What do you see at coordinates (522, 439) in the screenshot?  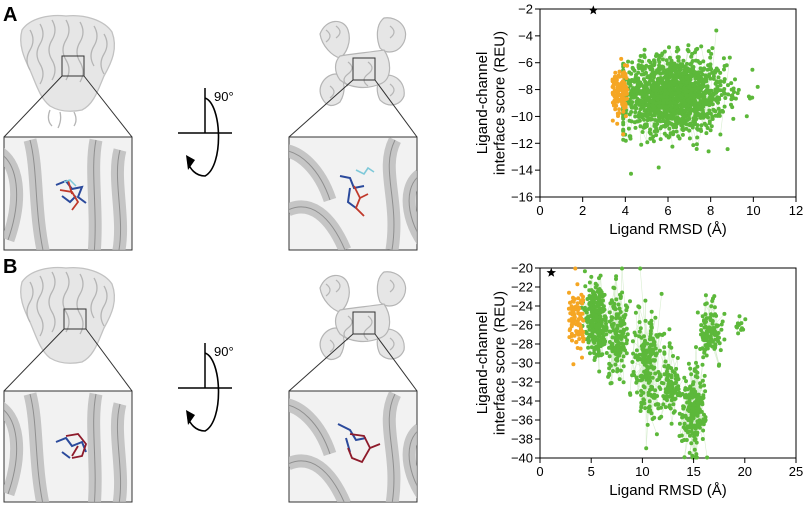 I see `y-tick-label: −38` at bounding box center [522, 439].